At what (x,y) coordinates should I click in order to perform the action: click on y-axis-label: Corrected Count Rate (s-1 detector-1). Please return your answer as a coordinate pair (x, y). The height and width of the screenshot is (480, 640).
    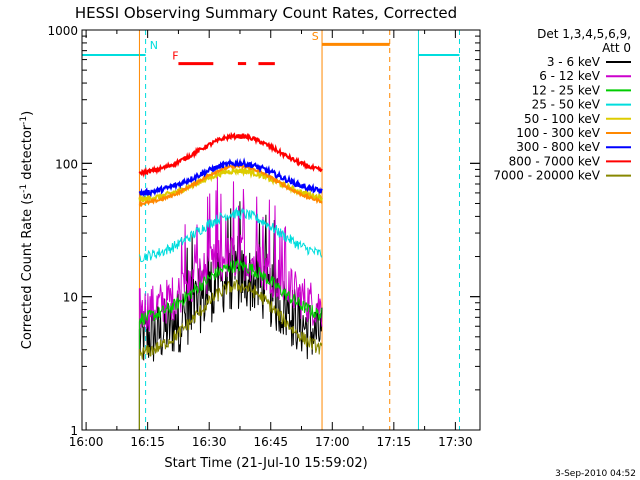
    Looking at the image, I should click on (27, 230).